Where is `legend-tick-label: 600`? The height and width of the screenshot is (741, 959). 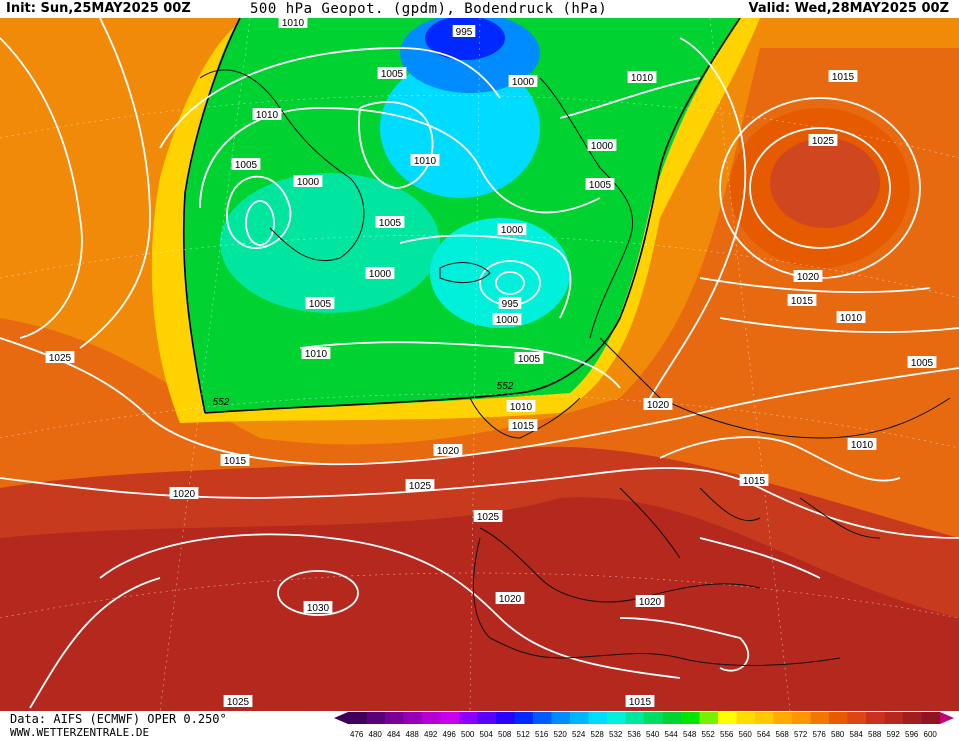
legend-tick-label: 600 is located at coordinates (931, 734).